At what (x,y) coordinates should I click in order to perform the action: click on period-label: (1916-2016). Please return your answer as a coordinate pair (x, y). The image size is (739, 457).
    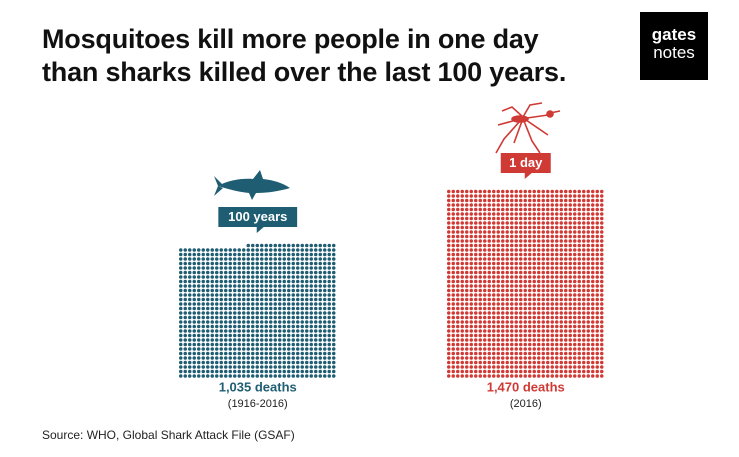
    Looking at the image, I should click on (258, 404).